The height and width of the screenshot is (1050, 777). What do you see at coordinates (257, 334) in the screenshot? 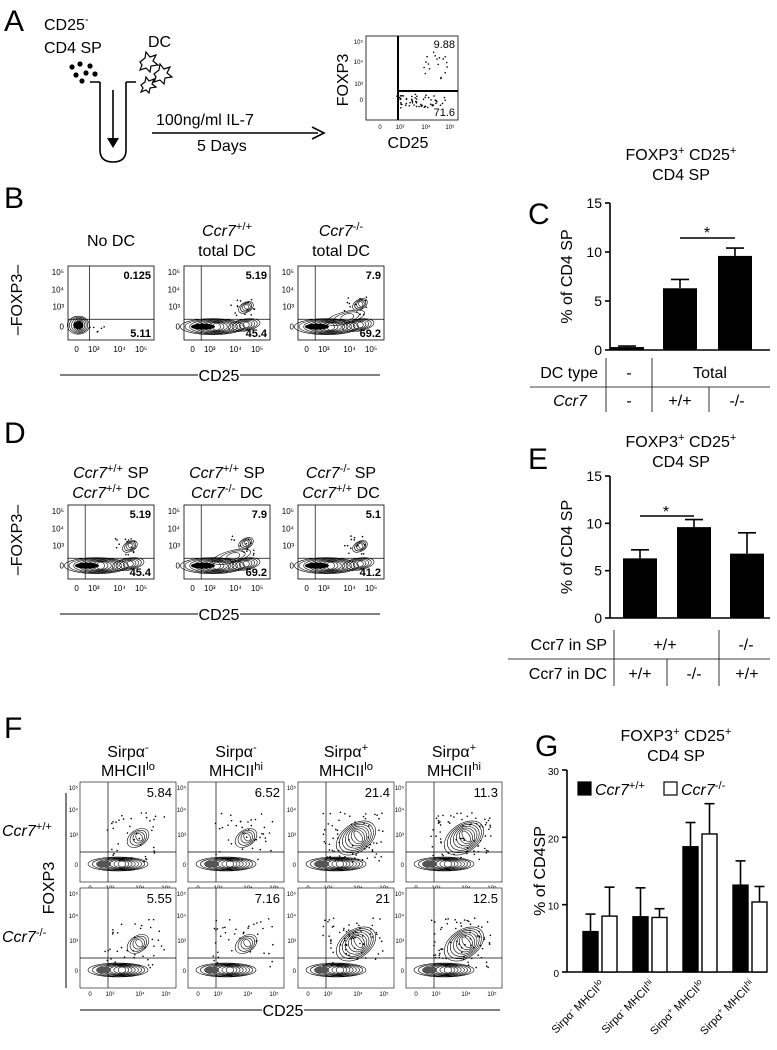
I see `quadrant-value-lower-right: 45.4` at bounding box center [257, 334].